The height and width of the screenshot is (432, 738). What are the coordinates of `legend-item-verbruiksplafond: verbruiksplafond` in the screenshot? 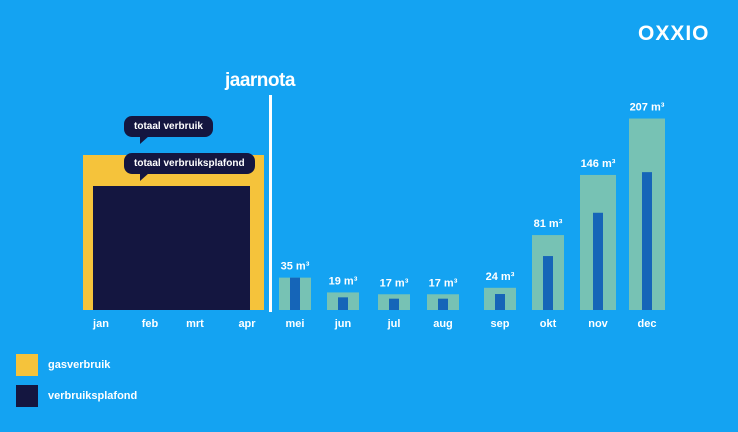 It's located at (76, 396).